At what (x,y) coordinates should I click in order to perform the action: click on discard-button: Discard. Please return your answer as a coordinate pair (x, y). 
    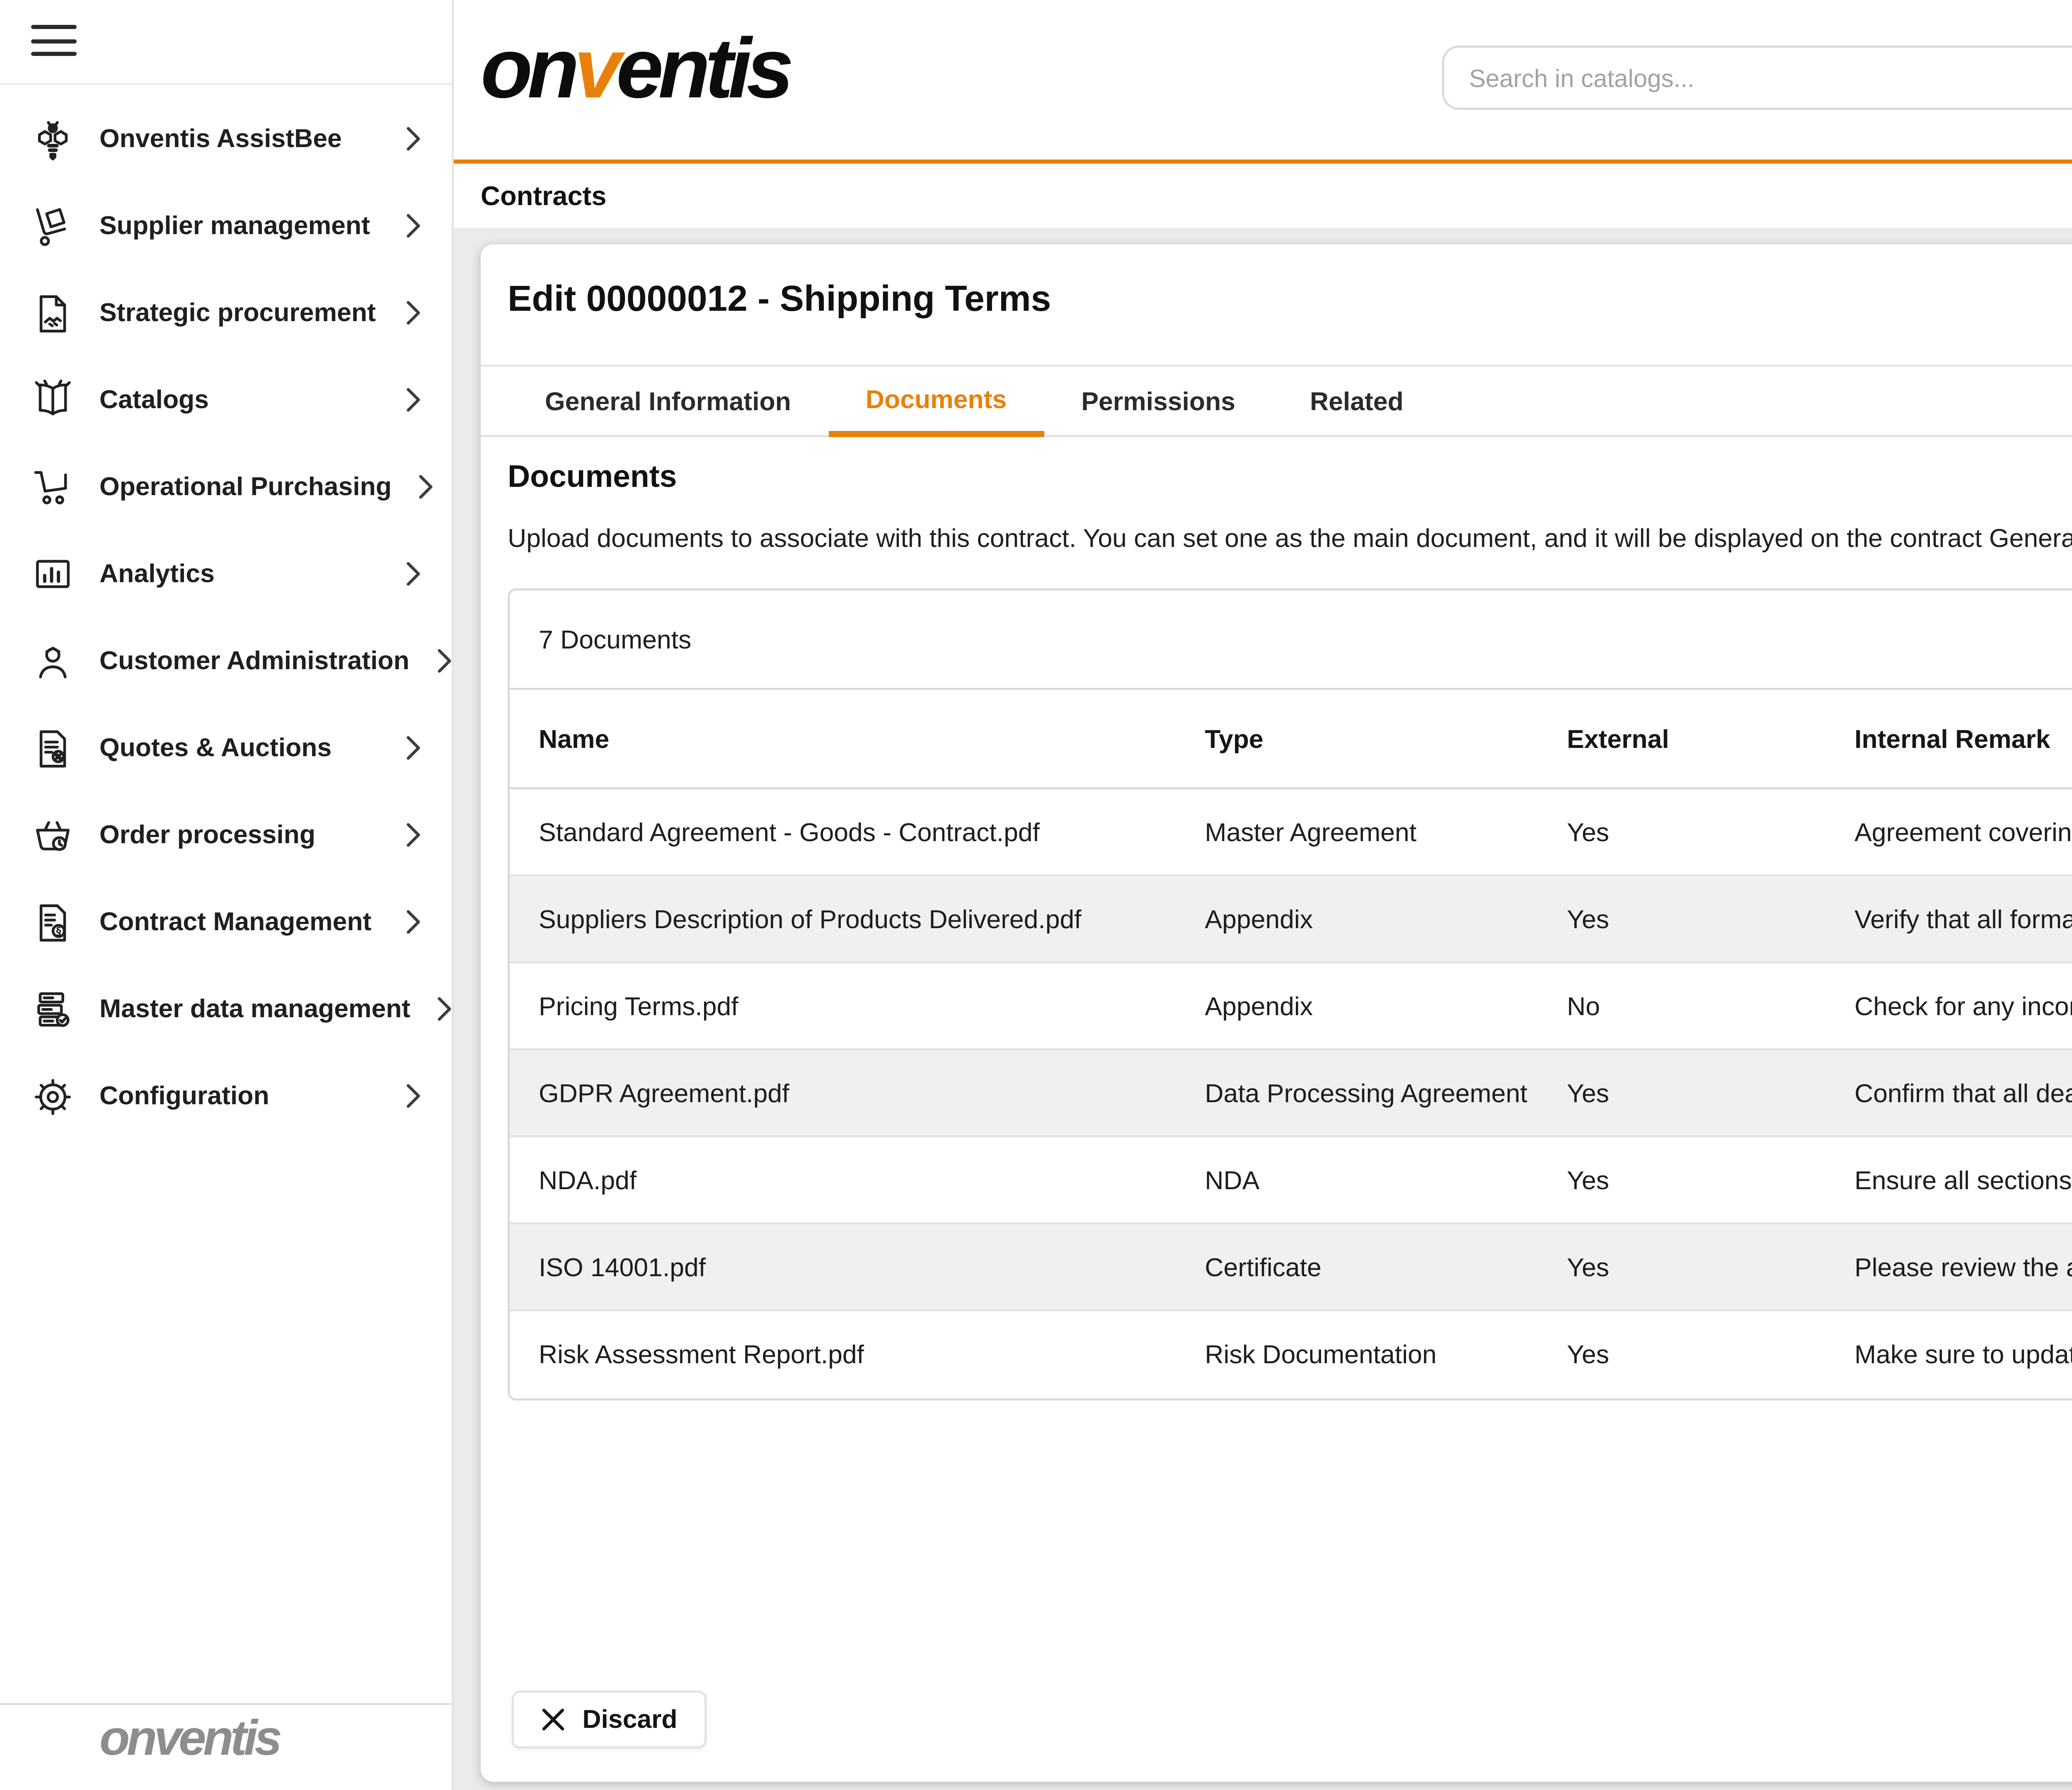
    Looking at the image, I should click on (609, 1720).